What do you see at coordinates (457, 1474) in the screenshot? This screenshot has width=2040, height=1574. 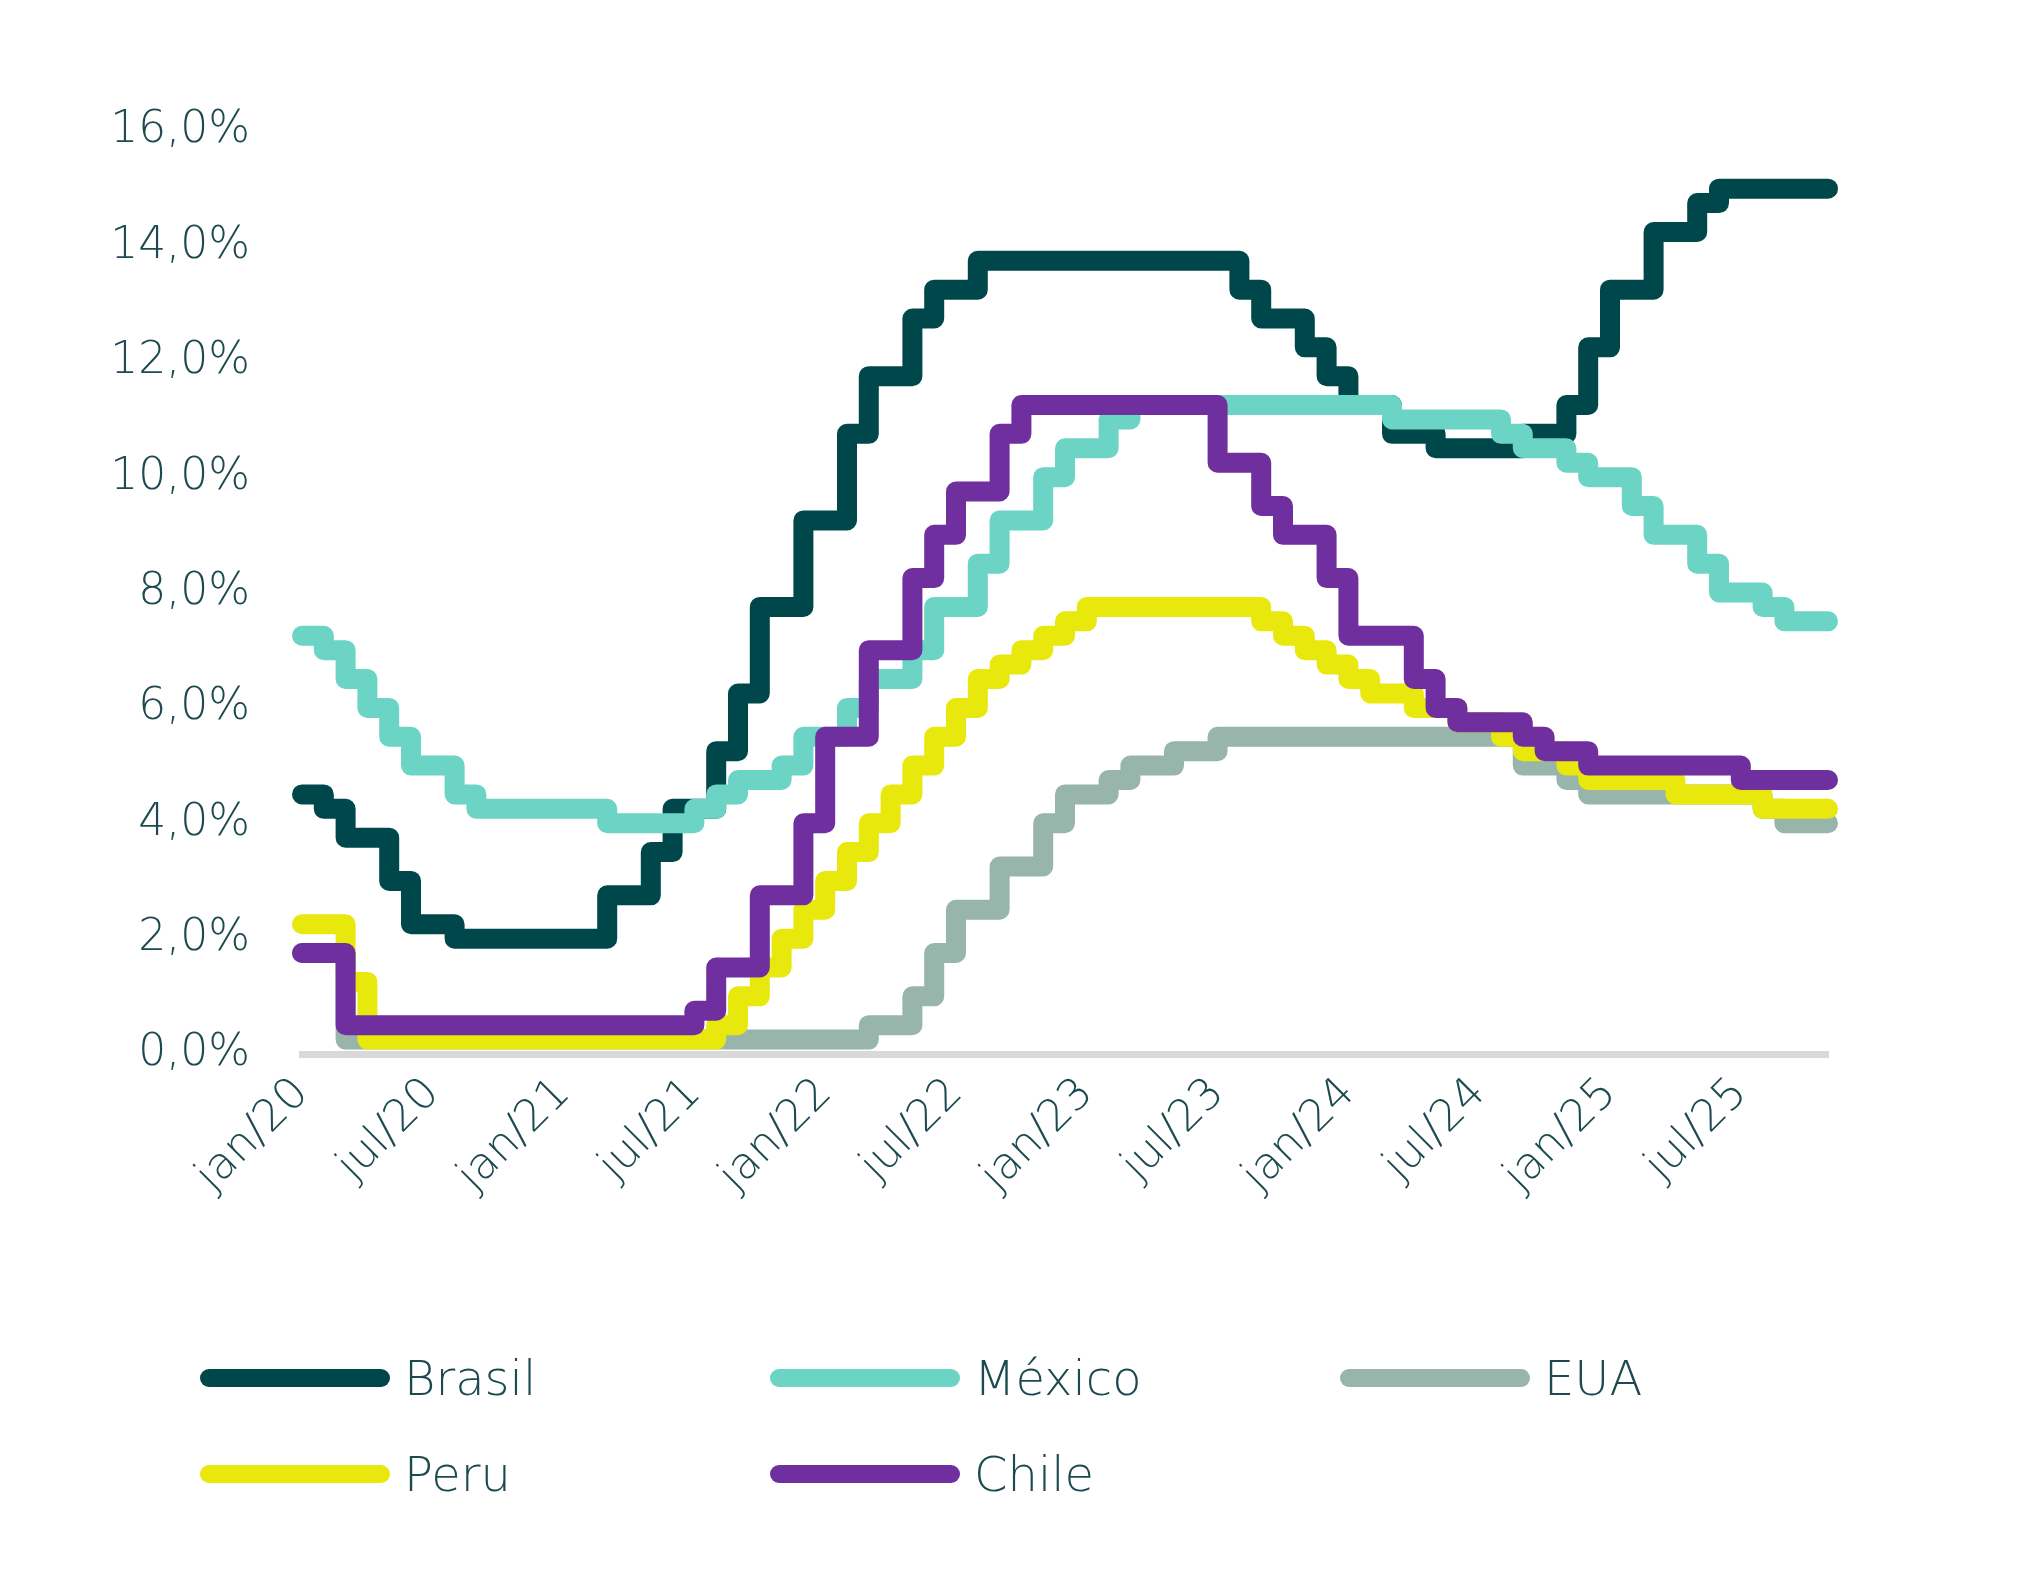 I see `legend-label: Peru` at bounding box center [457, 1474].